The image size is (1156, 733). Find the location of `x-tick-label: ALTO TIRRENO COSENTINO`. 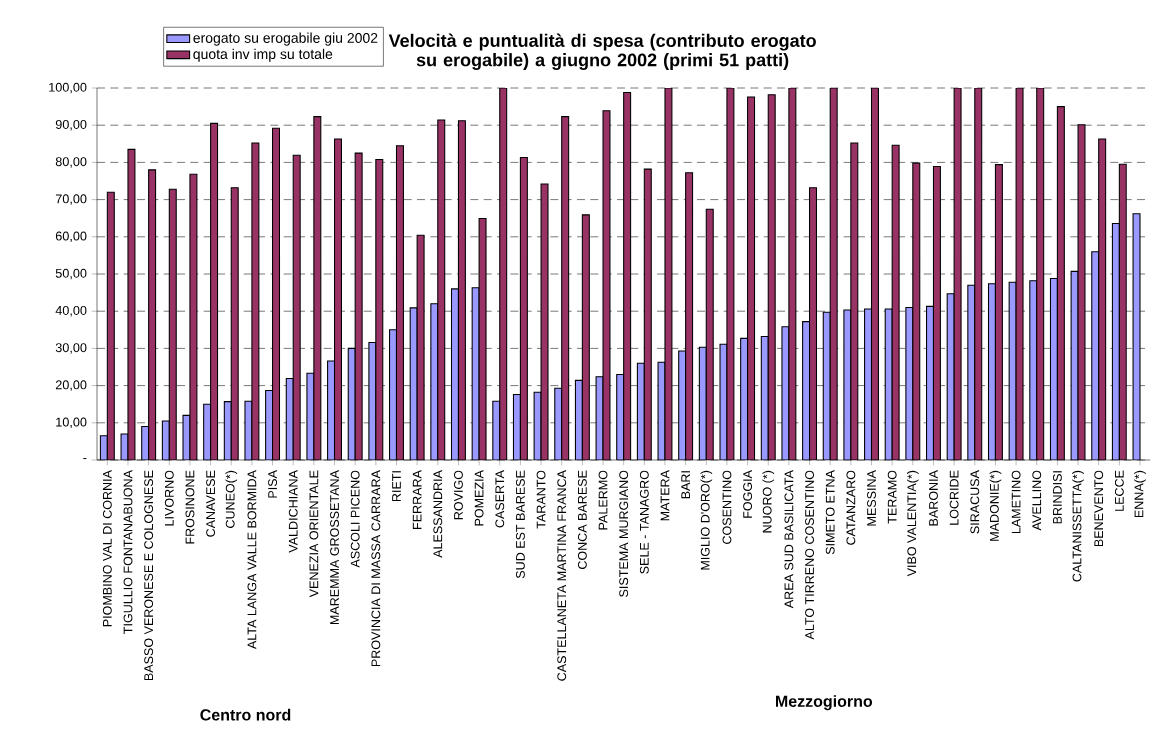

x-tick-label: ALTO TIRRENO COSENTINO is located at coordinates (809, 555).